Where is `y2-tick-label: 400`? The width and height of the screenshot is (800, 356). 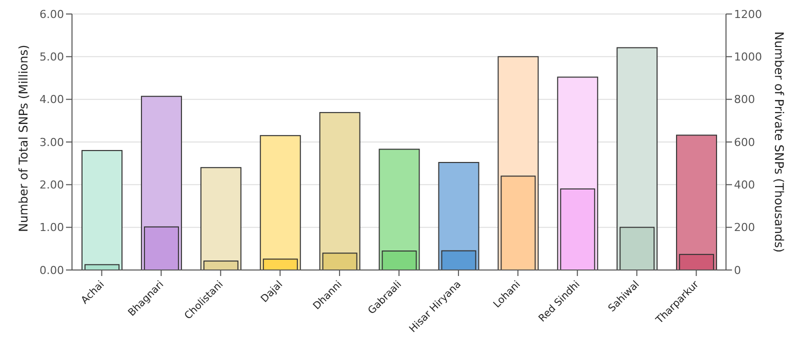
y2-tick-label: 400 is located at coordinates (744, 185).